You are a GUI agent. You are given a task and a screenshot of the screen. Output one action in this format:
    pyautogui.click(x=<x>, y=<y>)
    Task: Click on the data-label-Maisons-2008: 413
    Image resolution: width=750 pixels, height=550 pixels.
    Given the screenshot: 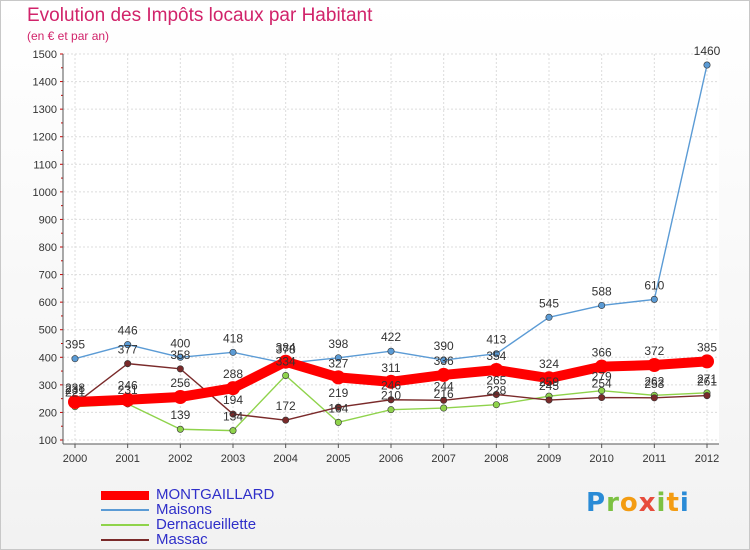 What is the action you would take?
    pyautogui.click(x=496, y=340)
    